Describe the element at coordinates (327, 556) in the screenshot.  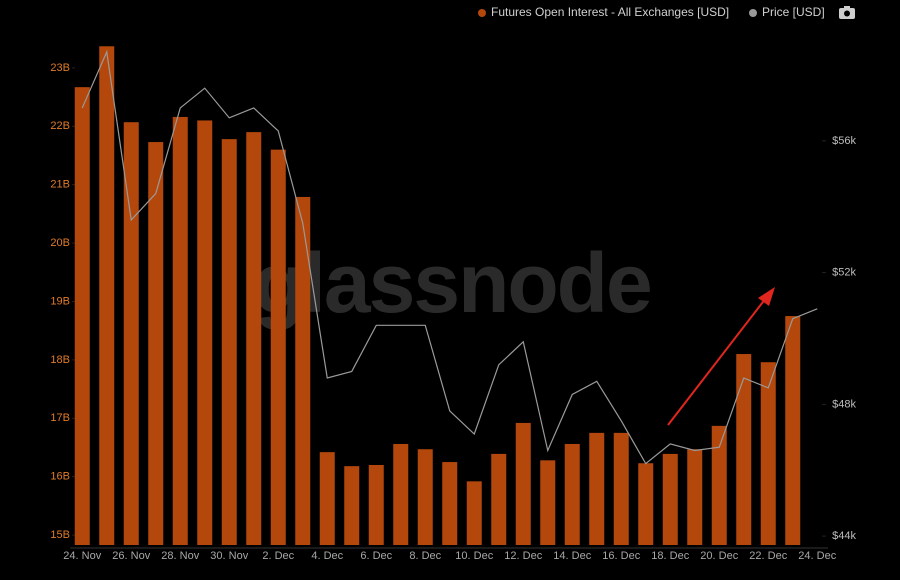
I see `x-tick-label: 4. Dec` at that location.